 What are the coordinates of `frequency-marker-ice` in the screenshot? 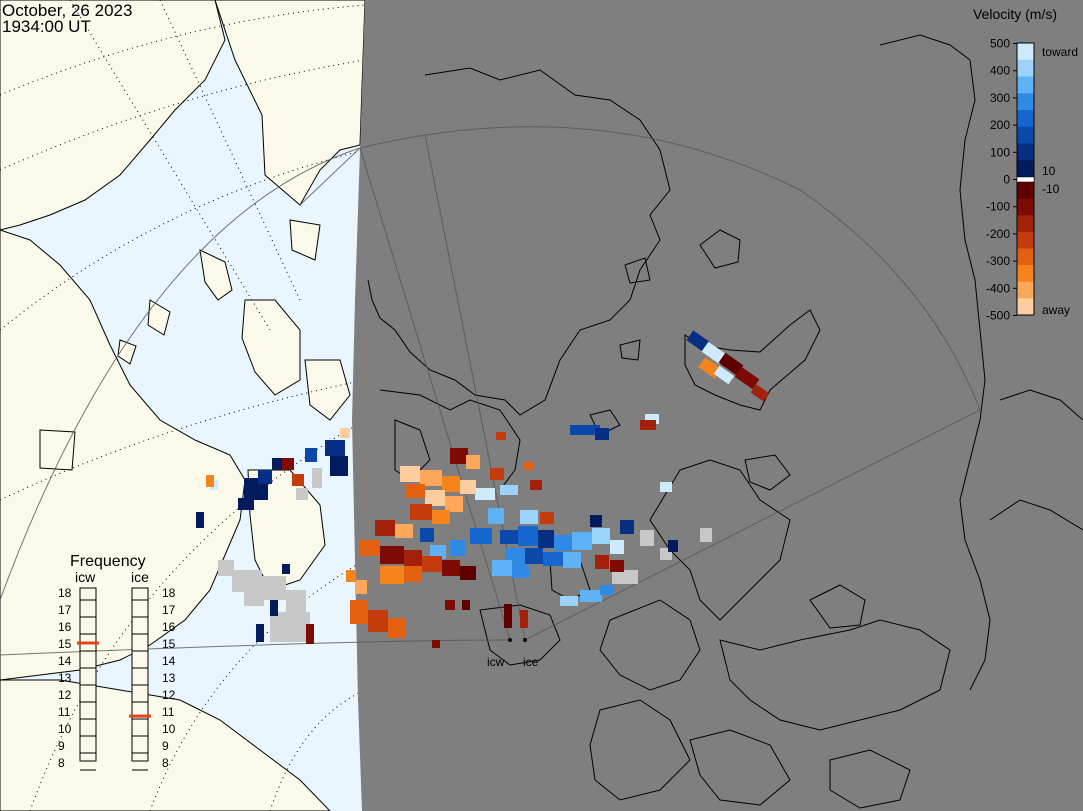 It's located at (140, 716).